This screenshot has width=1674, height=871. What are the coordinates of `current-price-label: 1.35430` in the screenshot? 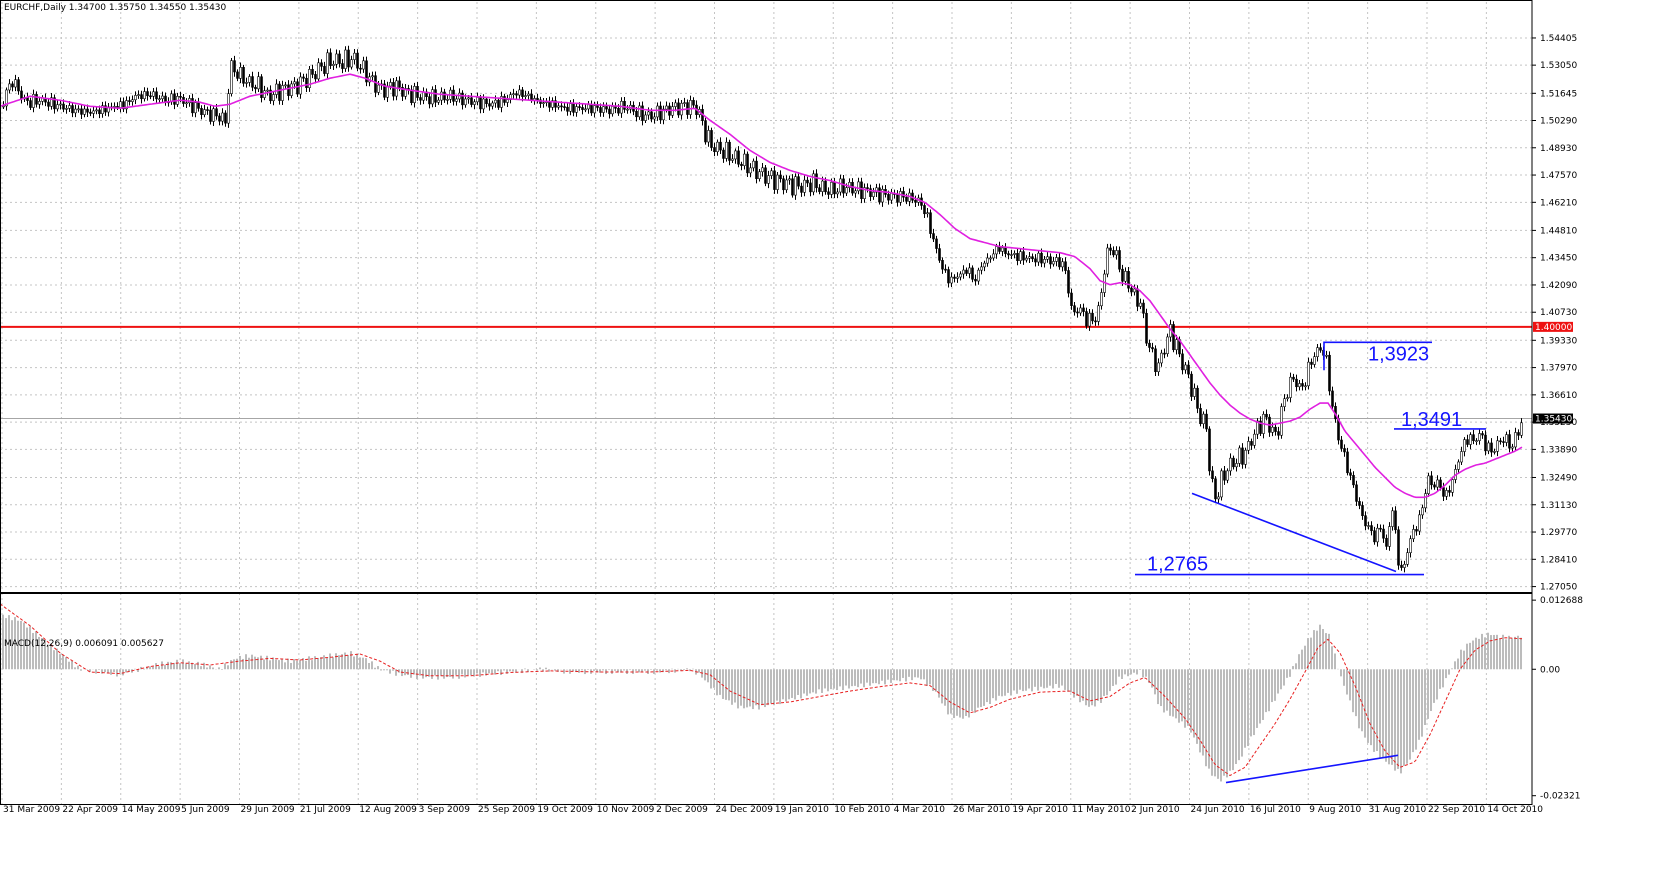 It's located at (1553, 420).